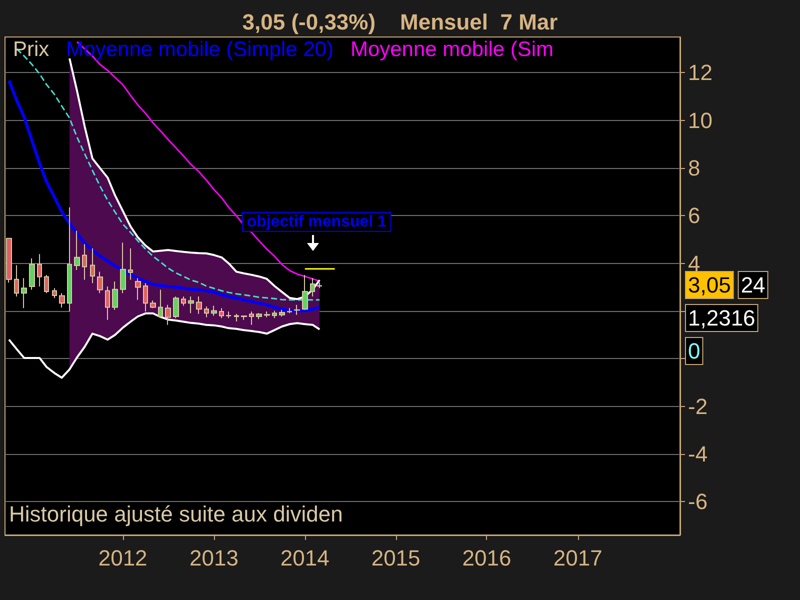 The image size is (800, 600). What do you see at coordinates (698, 453) in the screenshot?
I see `y-tick-label: -4` at bounding box center [698, 453].